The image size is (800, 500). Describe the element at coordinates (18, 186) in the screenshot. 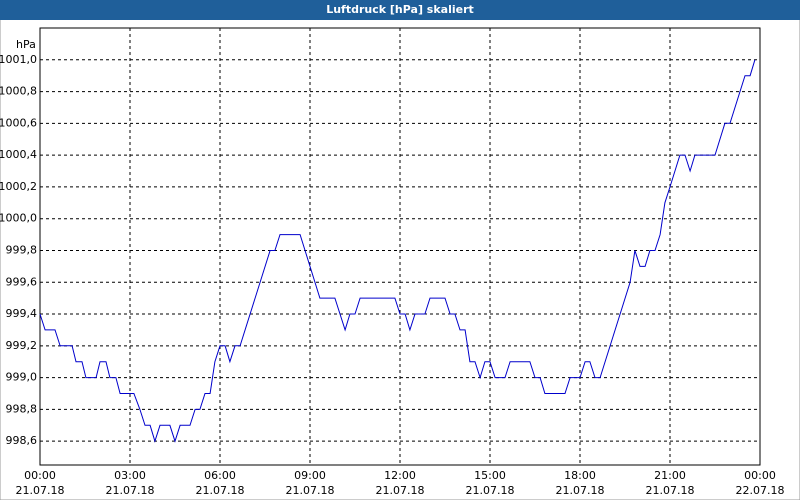

I see `y-tick-label: 1000,2` at that location.